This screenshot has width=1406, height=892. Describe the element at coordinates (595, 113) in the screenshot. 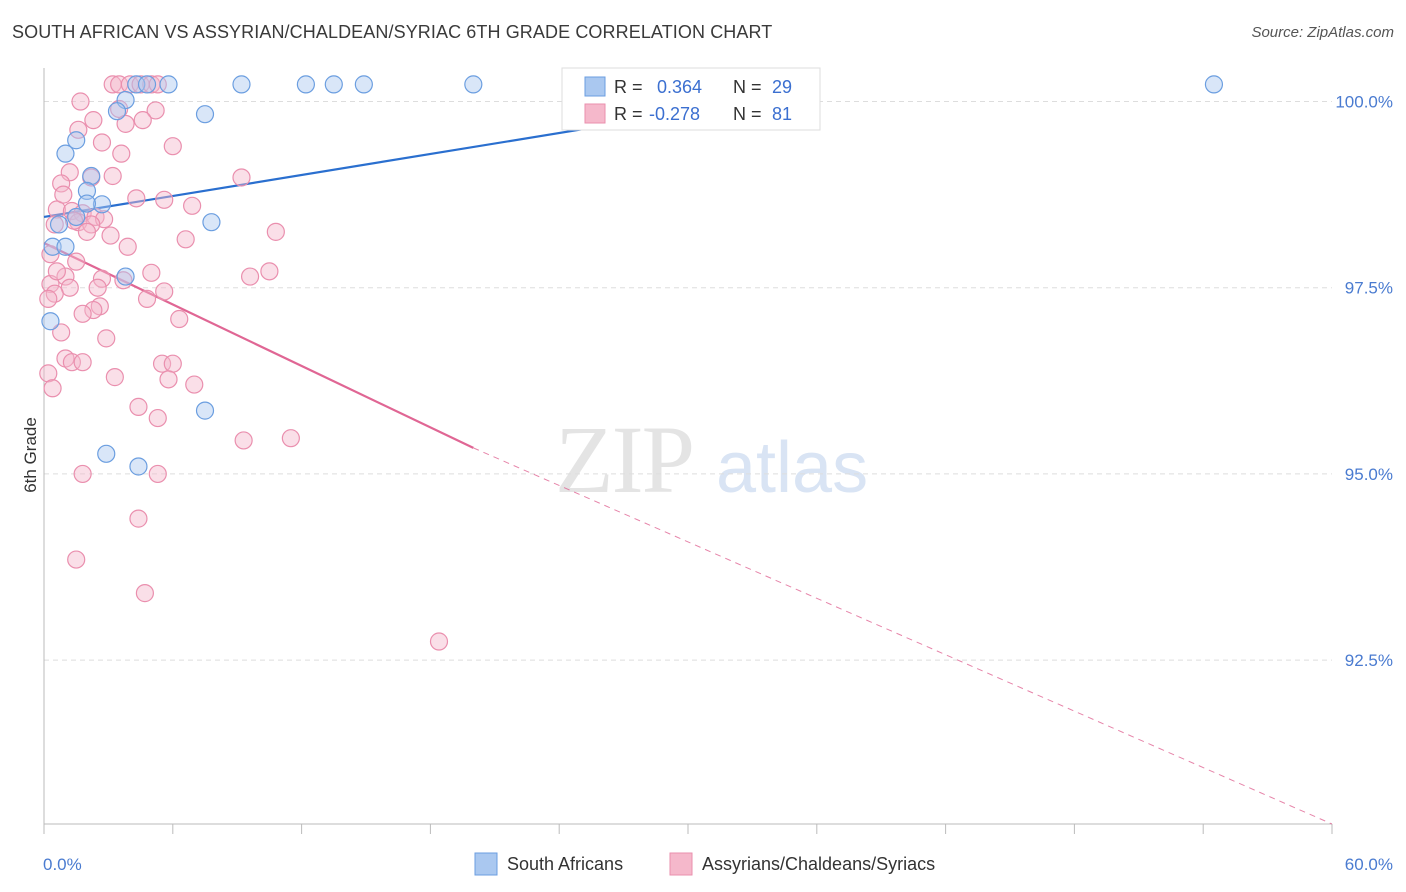

I see `stats-swatch-pink` at that location.